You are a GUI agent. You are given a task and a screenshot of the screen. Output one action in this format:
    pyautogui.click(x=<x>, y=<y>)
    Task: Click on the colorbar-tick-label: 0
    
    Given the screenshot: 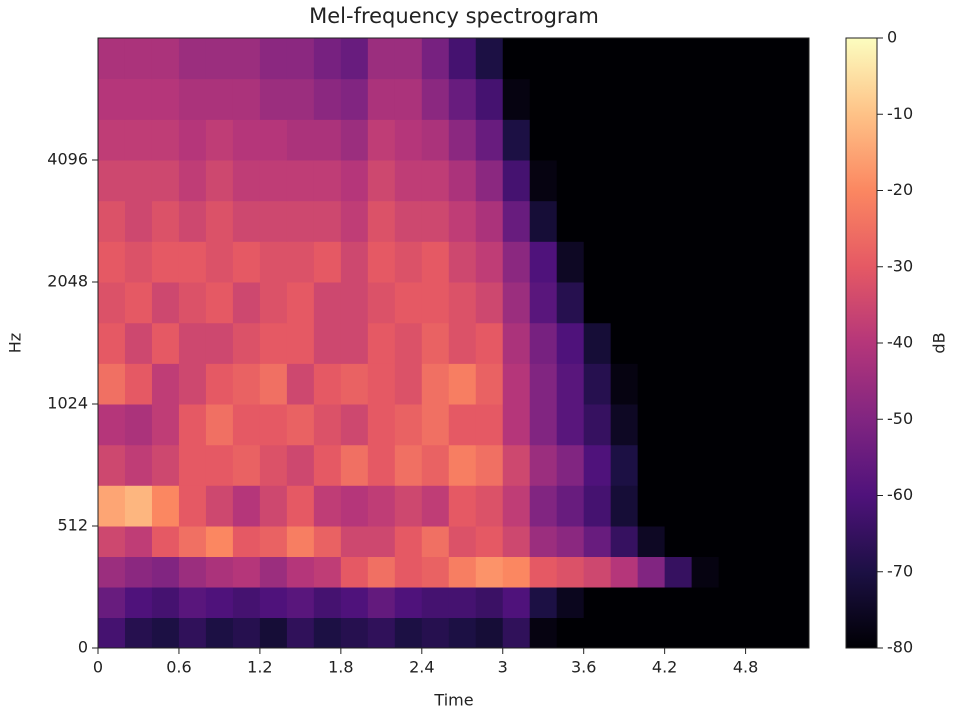 What is the action you would take?
    pyautogui.click(x=892, y=37)
    